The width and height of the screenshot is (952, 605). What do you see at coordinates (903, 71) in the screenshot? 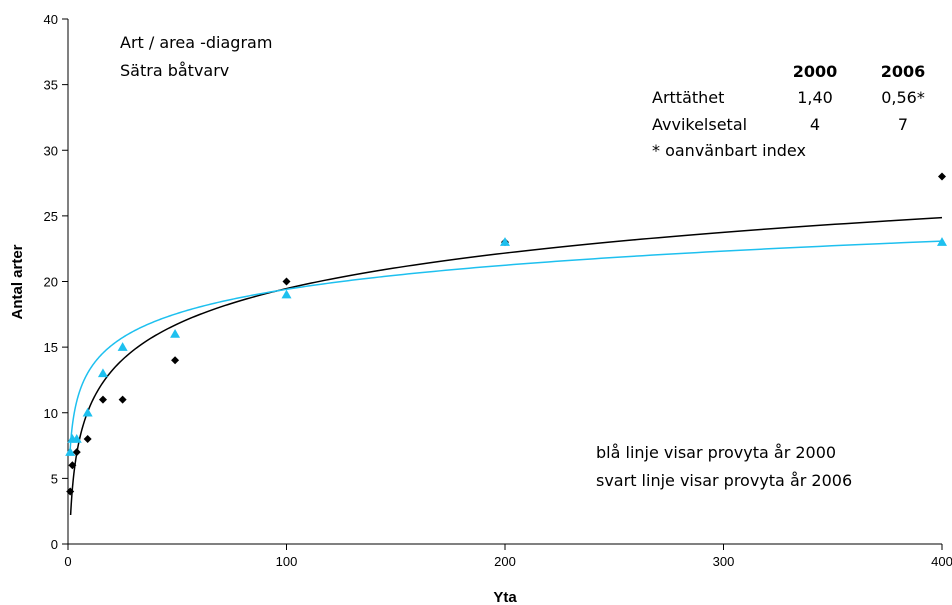
I see `table-header-2006: 2006` at bounding box center [903, 71].